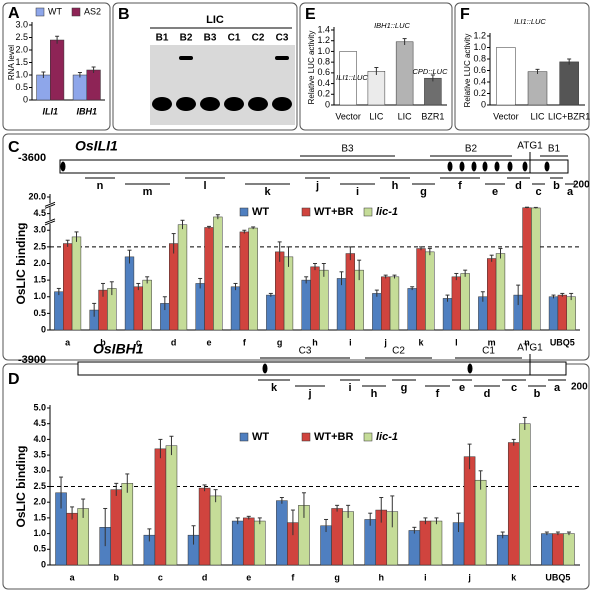  Describe the element at coordinates (100, 186) in the screenshot. I see `fragment-label: n` at that location.